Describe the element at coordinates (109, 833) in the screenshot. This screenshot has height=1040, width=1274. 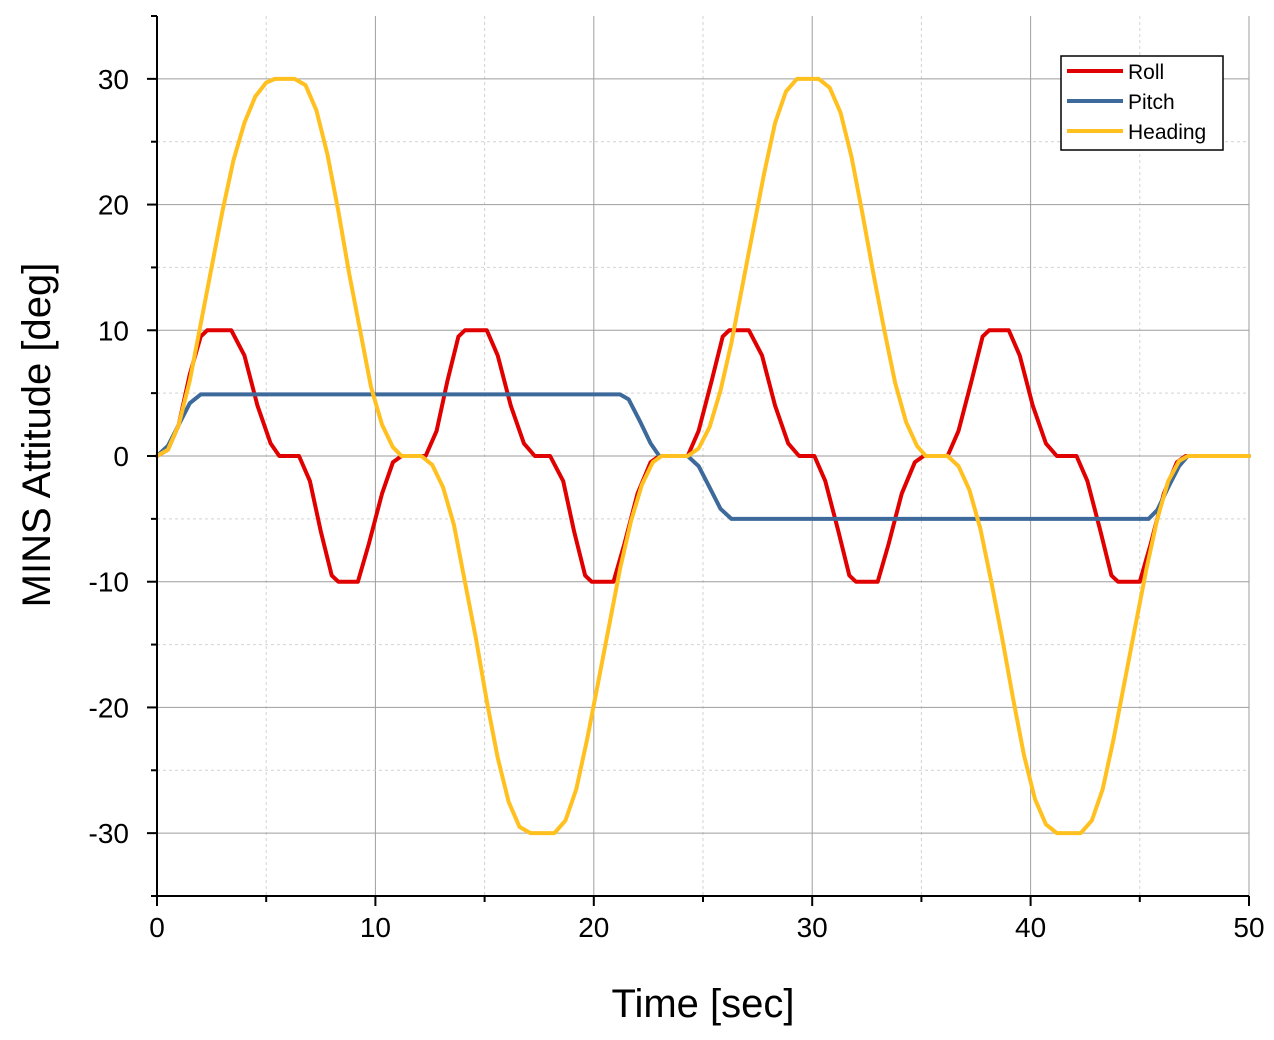
I see `y-tick-label: -30` at that location.